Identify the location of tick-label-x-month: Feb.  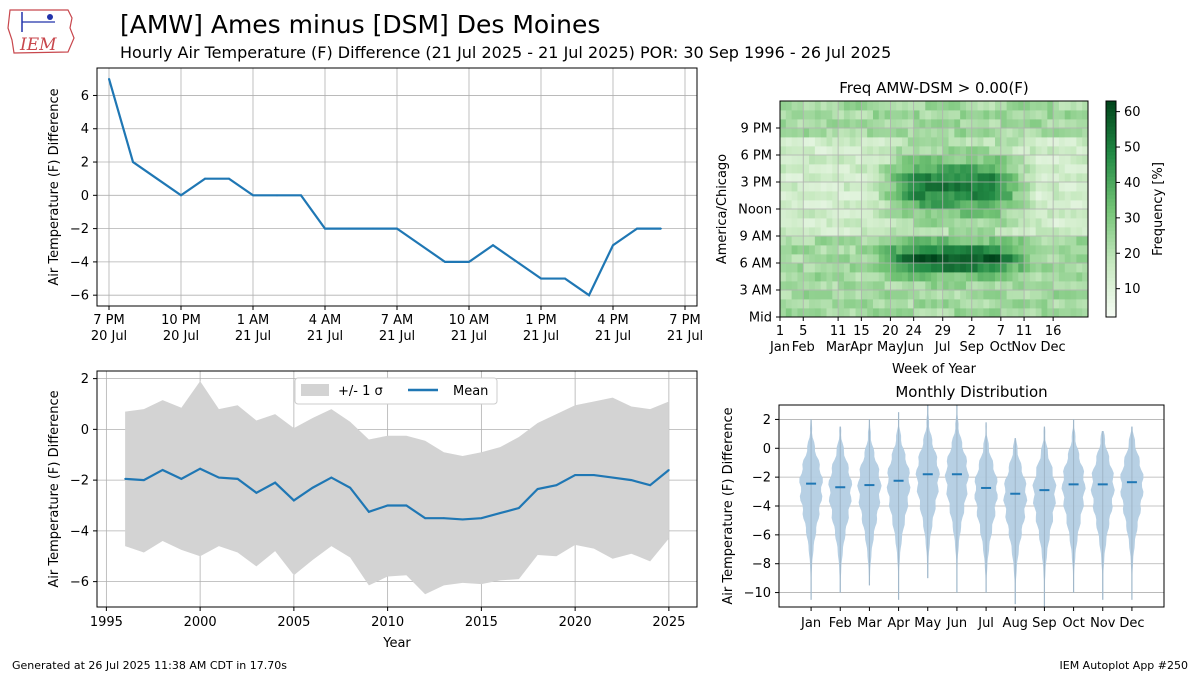
(803, 347).